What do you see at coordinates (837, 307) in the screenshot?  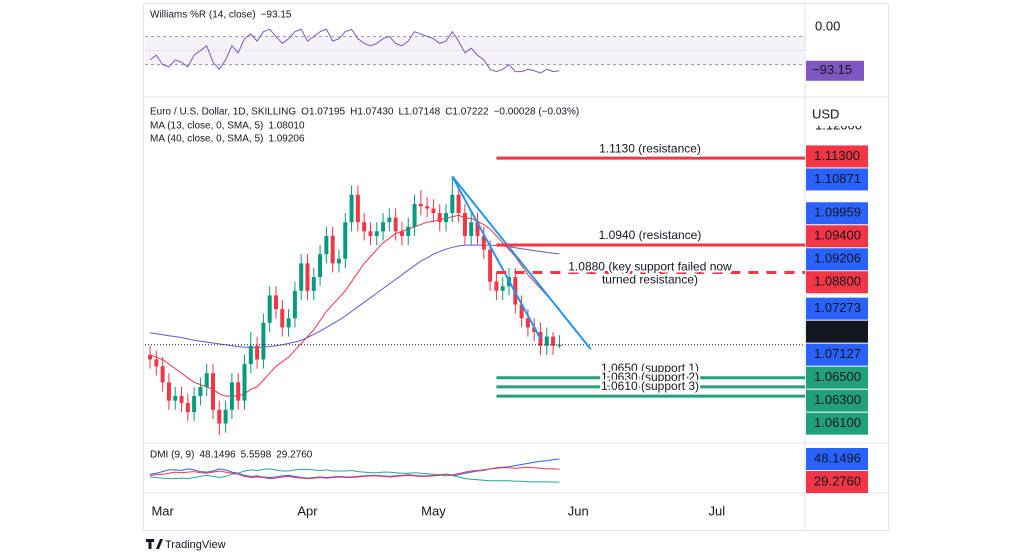 I see `price-box-label: 1.07273` at bounding box center [837, 307].